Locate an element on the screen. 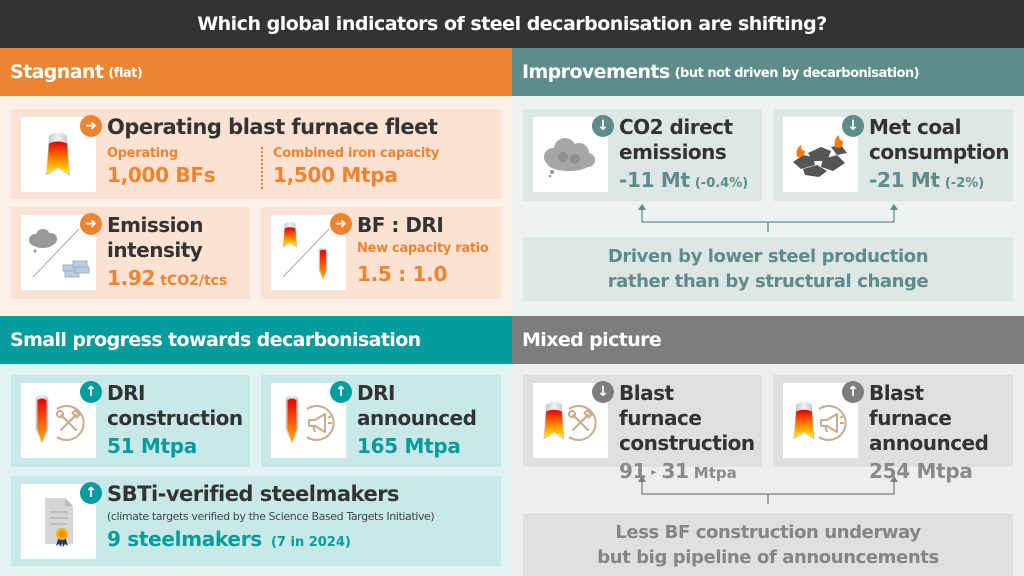 Image resolution: width=1024 pixels, height=576 pixels. emission-intensity-title-2: intensity is located at coordinates (155, 250).